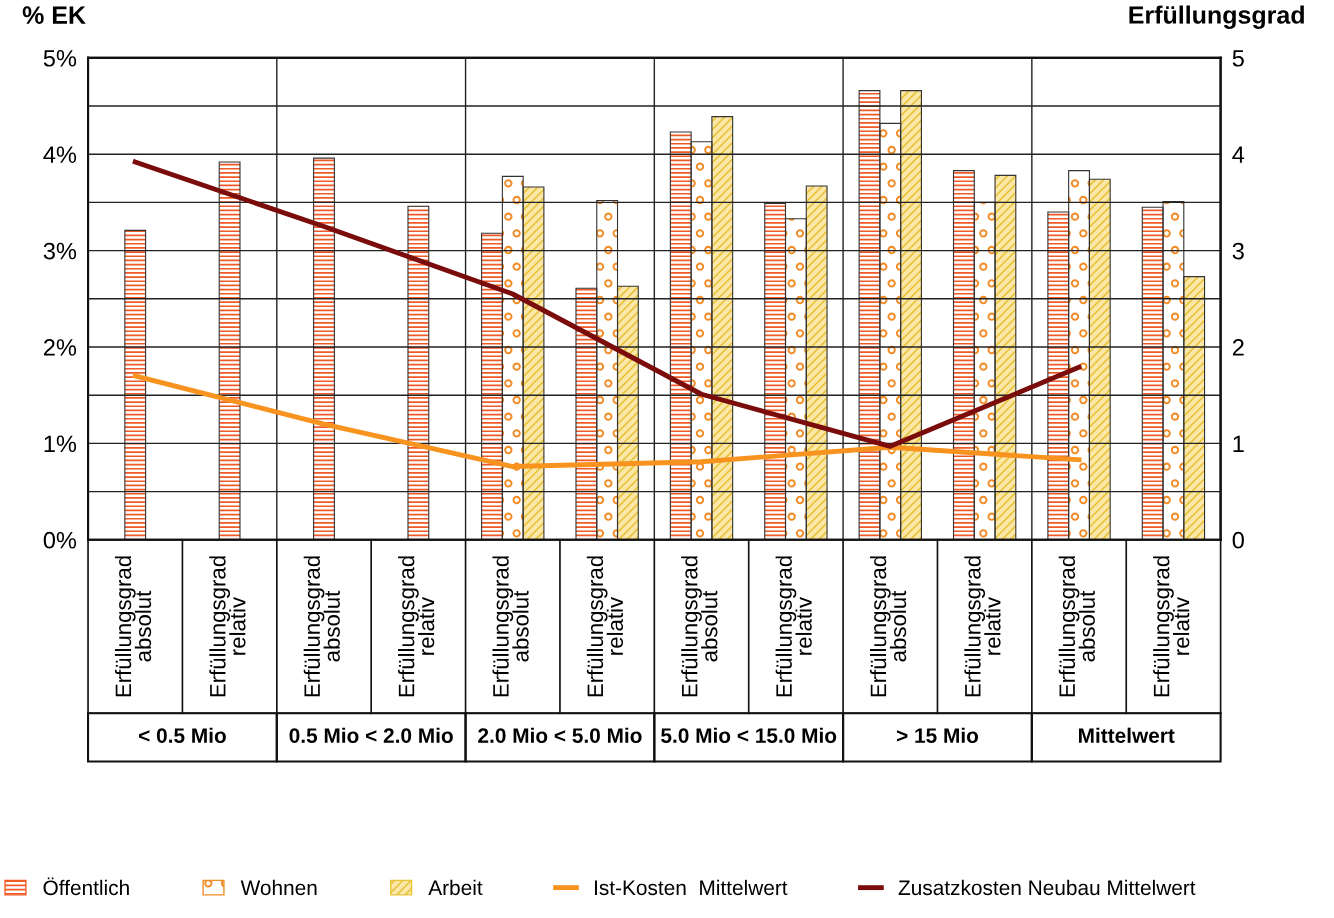  Describe the element at coordinates (1238, 443) in the screenshot. I see `y2-tick-label: 1` at that location.